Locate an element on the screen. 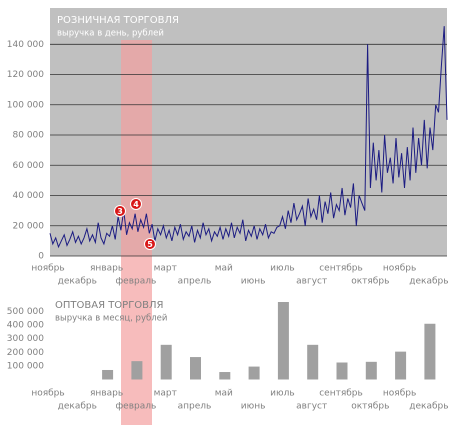  annotation-label: 4 is located at coordinates (136, 204).